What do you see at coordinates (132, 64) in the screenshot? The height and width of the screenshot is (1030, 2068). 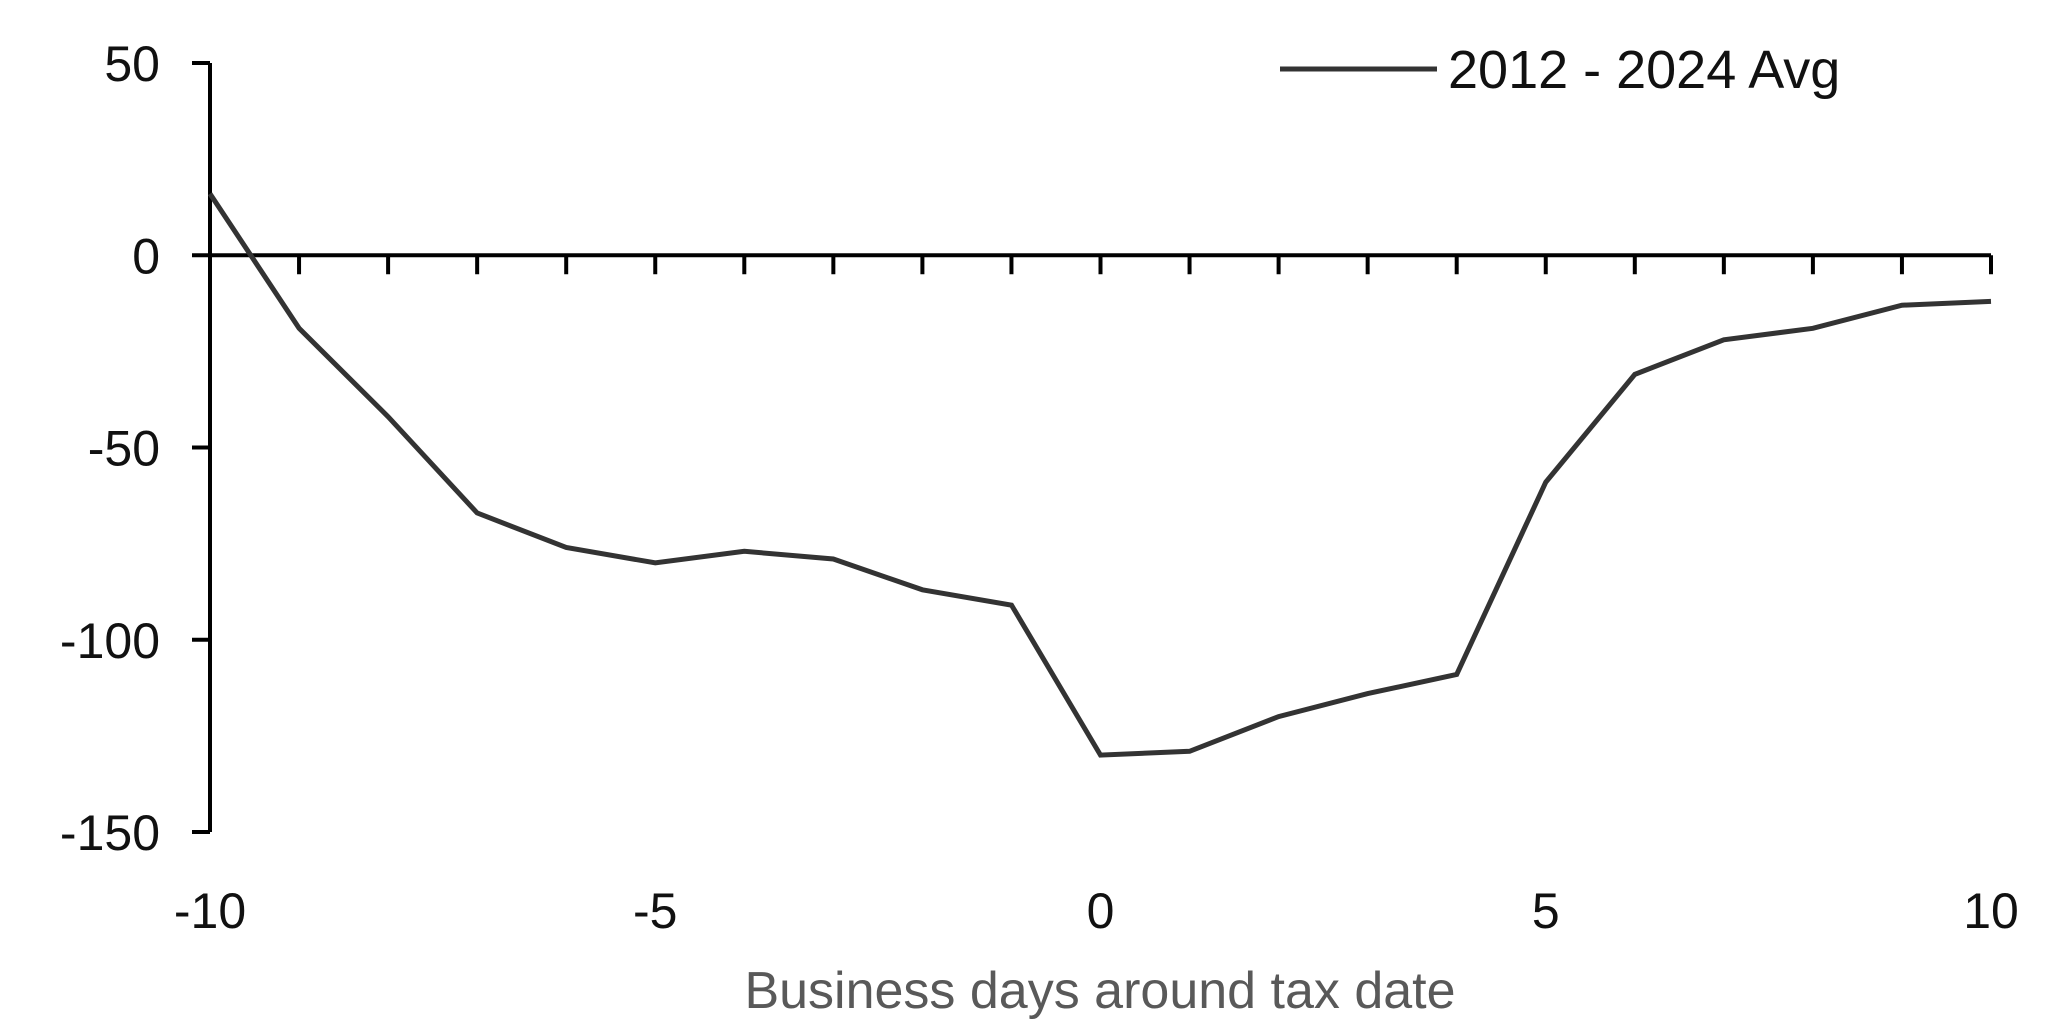 I see `y-tick-label: 50` at bounding box center [132, 64].